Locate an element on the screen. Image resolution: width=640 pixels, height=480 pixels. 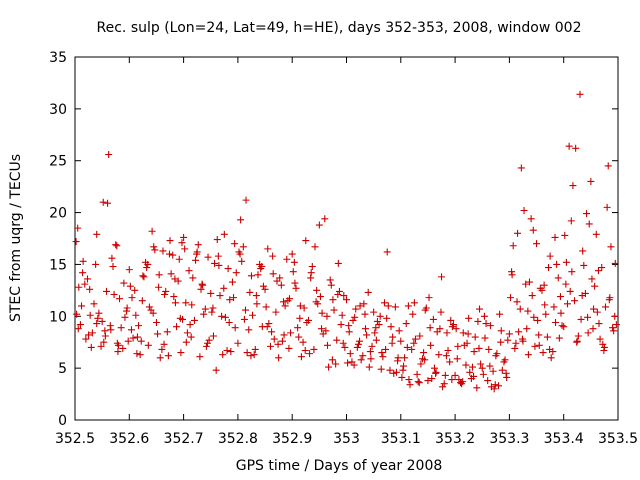
x-tick-label: 353.4 is located at coordinates (564, 439).